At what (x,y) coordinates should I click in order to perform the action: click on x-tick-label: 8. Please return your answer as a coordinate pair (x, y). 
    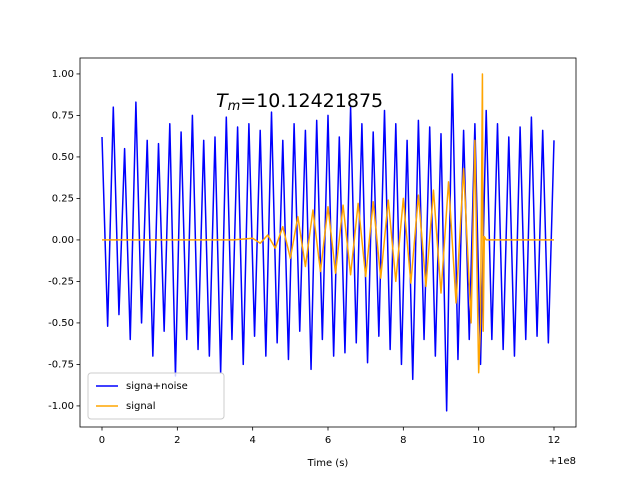
    Looking at the image, I should click on (403, 440).